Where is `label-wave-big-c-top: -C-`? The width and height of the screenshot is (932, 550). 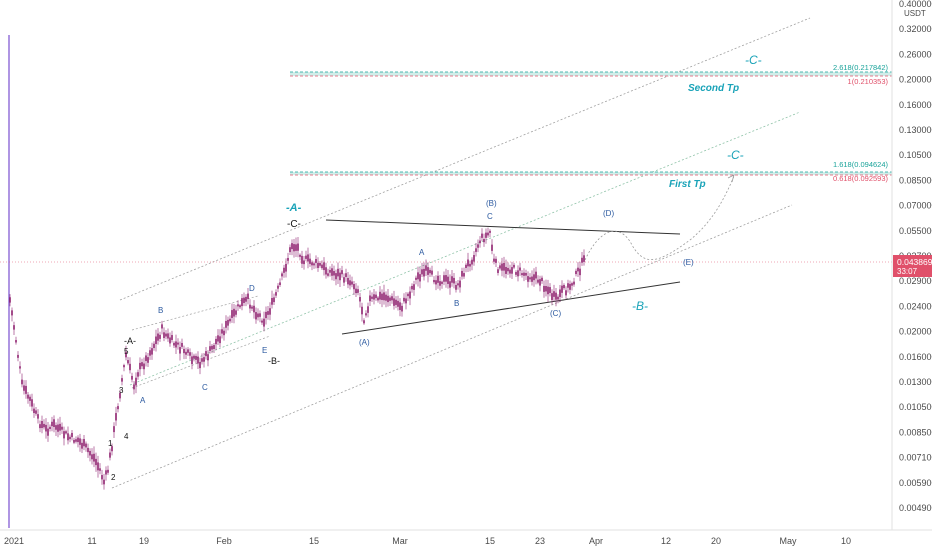
label-wave-big-c-top: -C- is located at coordinates (294, 224).